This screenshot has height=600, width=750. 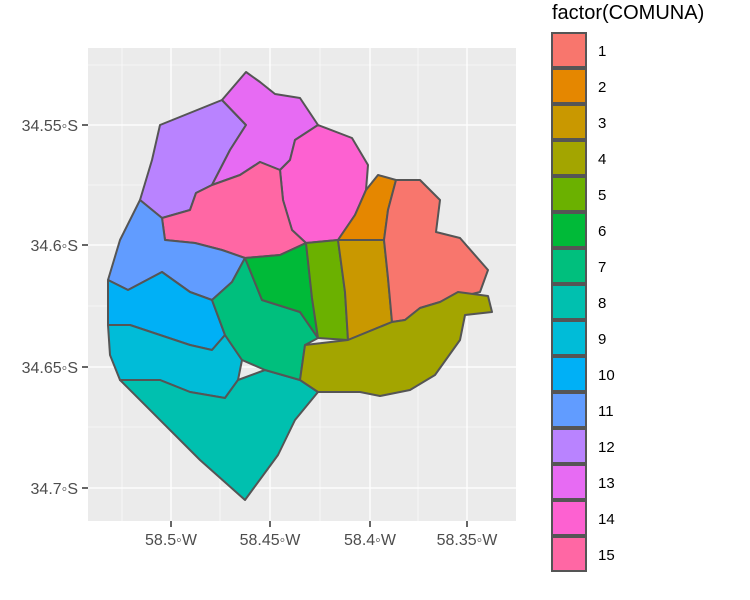 What do you see at coordinates (606, 483) in the screenshot?
I see `legend-label-13: 13` at bounding box center [606, 483].